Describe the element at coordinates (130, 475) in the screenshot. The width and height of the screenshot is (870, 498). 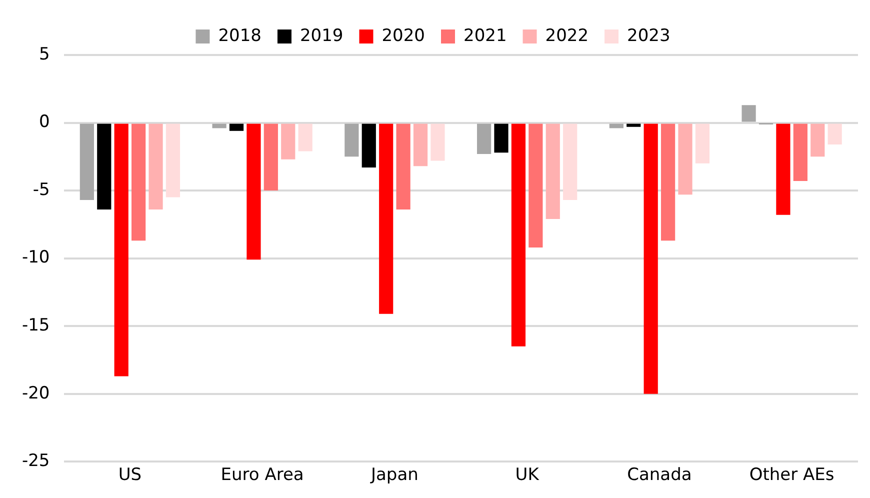
I see `x-tick-label: US` at that location.